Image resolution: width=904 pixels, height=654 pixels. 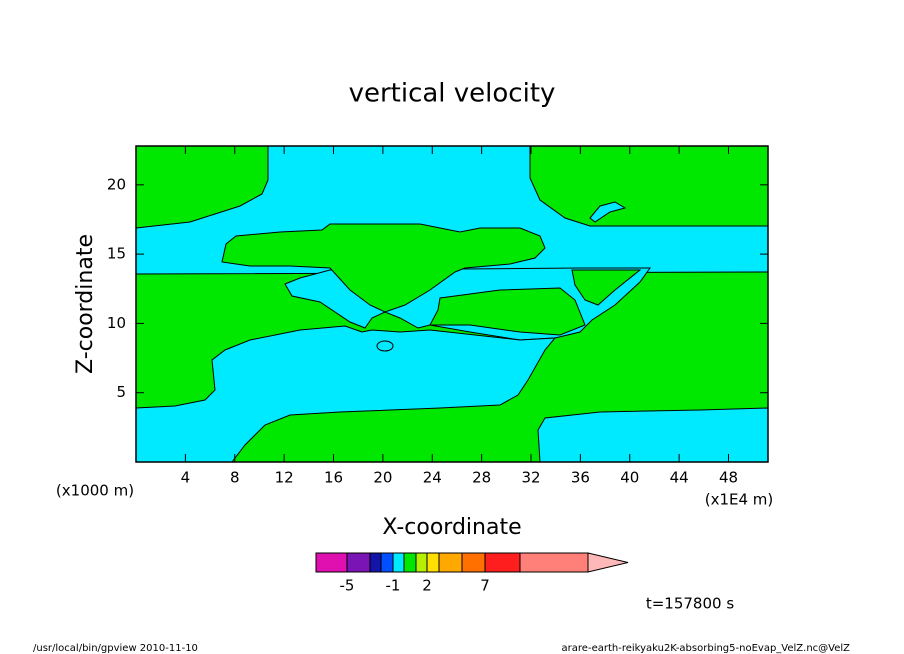 I want to click on colorbar-tick-label: 7, so click(x=485, y=586).